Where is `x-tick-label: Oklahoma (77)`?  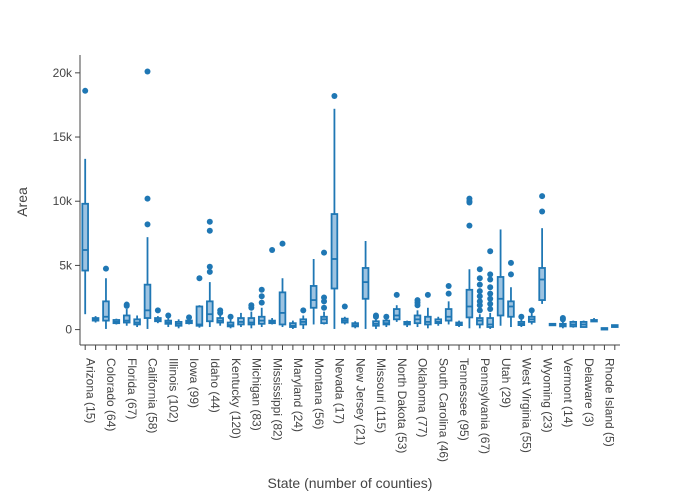
x-tick-label: Oklahoma (77) is located at coordinates (423, 397).